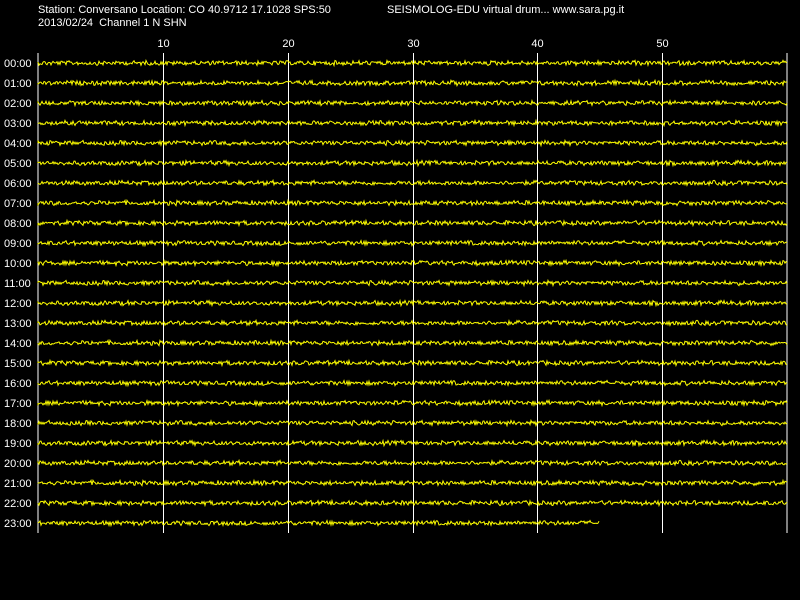  Describe the element at coordinates (537, 44) in the screenshot. I see `x-tick-label-40: 40` at that location.